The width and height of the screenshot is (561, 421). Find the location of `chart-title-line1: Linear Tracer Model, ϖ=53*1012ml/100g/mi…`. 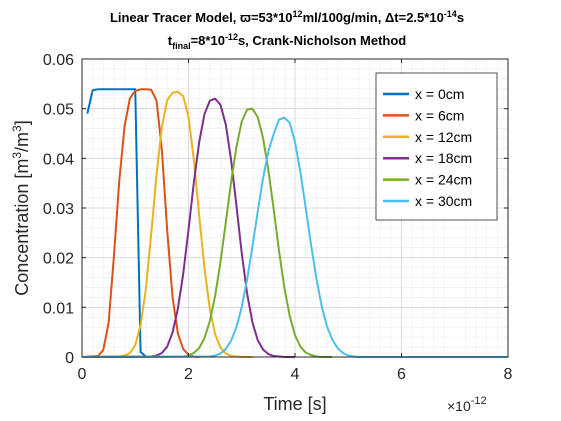

chart-title-line1: Linear Tracer Model, ϖ=53*1012ml/100g/mi… is located at coordinates (287, 17).